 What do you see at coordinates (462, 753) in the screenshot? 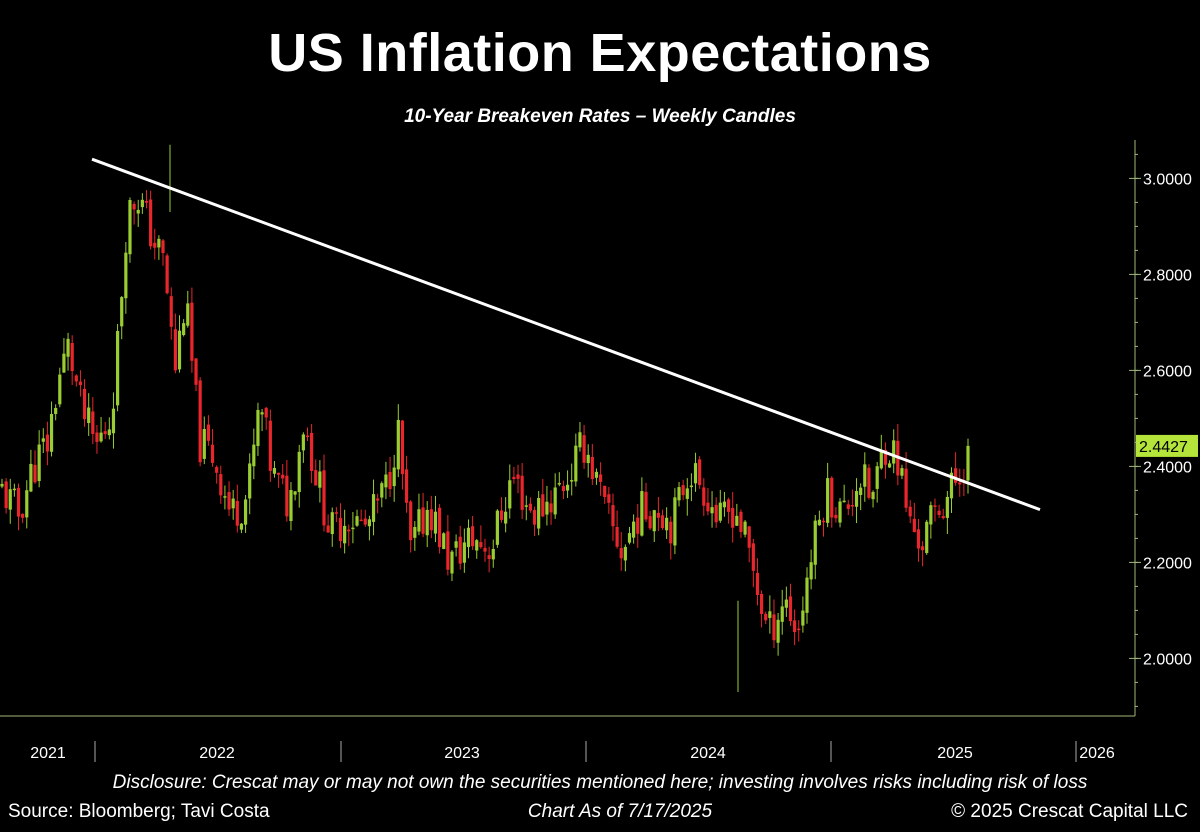
I see `x-year-label: 2023` at bounding box center [462, 753].